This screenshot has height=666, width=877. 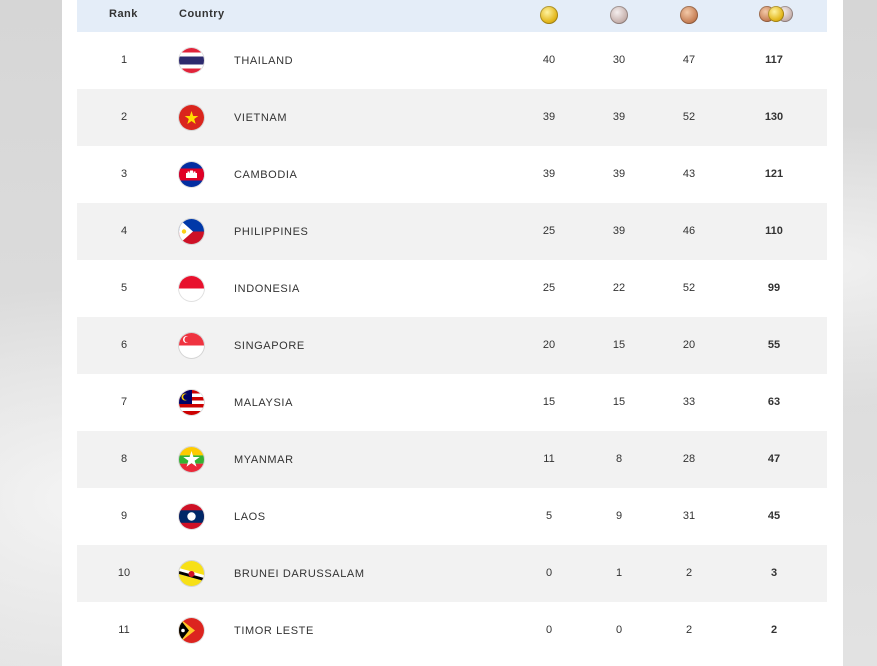 I want to click on country-name: TIMOR LESTE, so click(x=274, y=631).